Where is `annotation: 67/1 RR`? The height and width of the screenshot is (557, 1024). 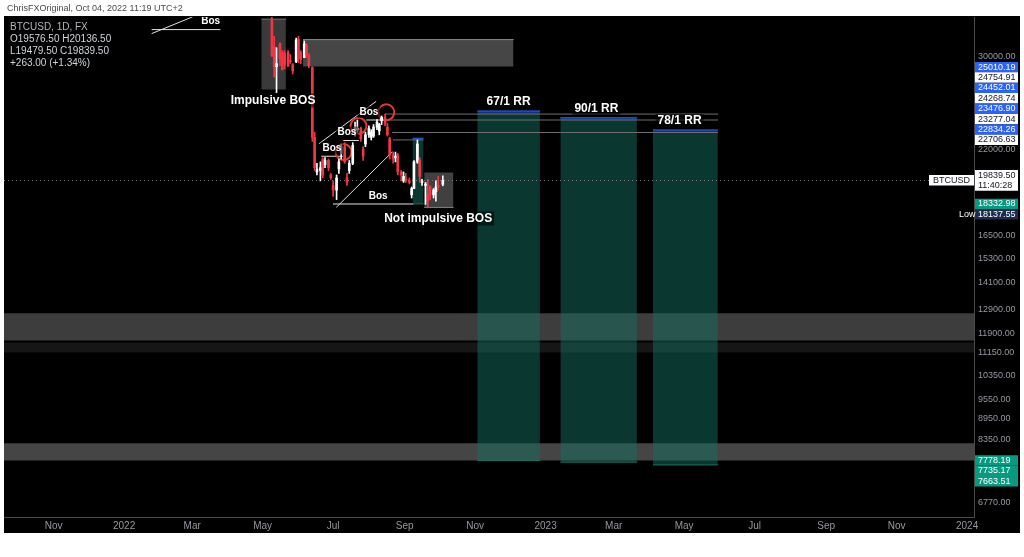
annotation: 67/1 RR is located at coordinates (508, 101).